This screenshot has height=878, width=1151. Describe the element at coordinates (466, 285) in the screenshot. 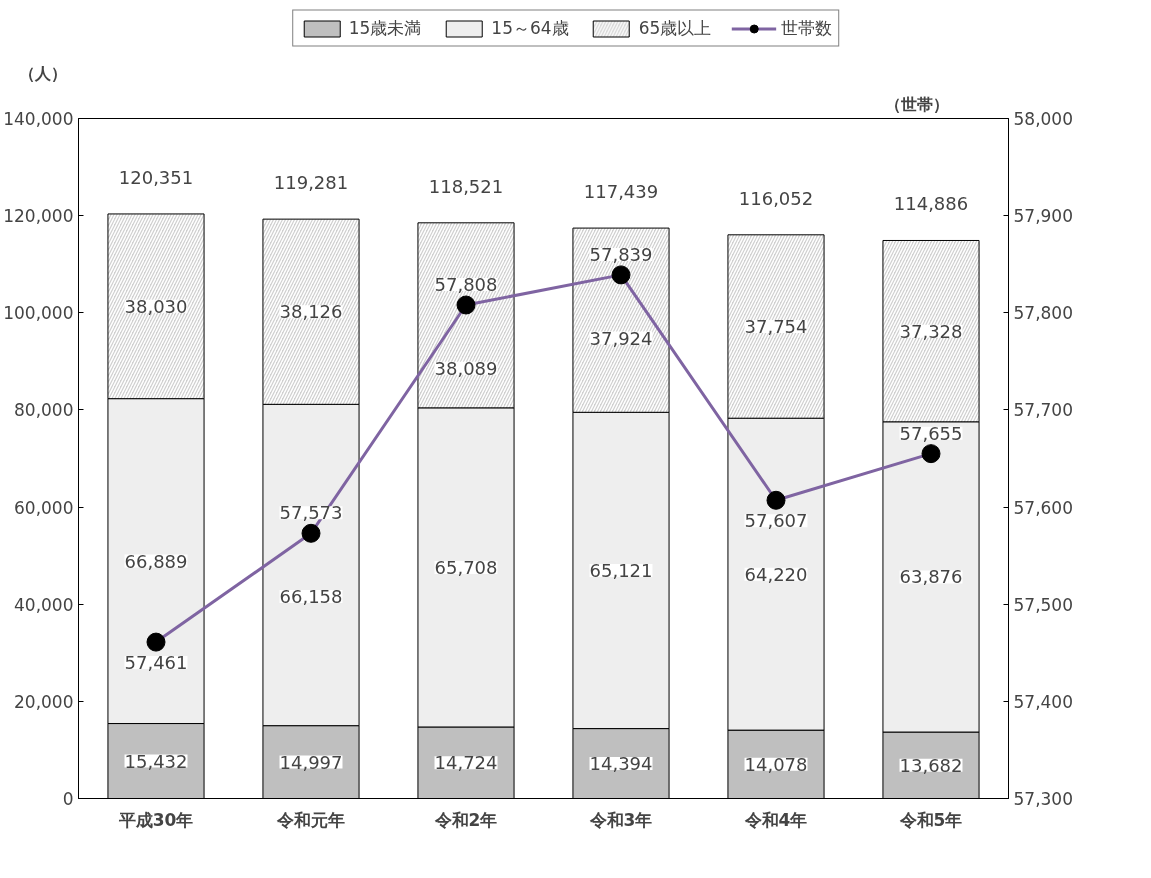

I see `data-label: 57,808` at that location.